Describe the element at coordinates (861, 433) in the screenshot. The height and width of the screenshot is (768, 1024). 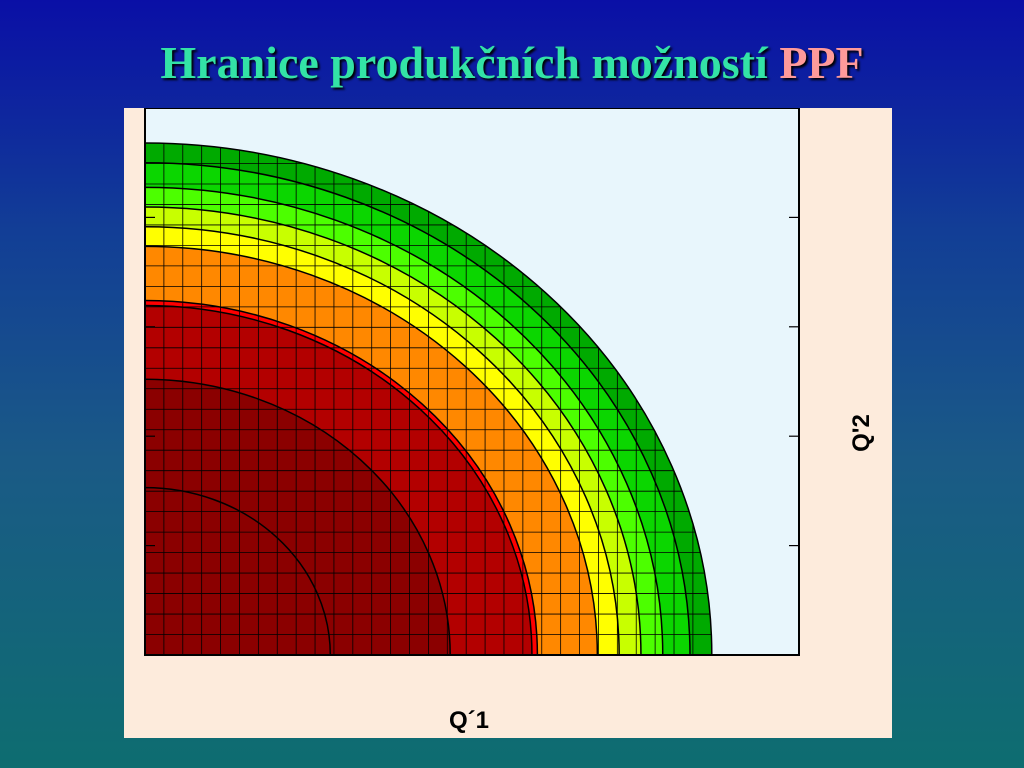
I see `y-axis-label: Q'2` at that location.